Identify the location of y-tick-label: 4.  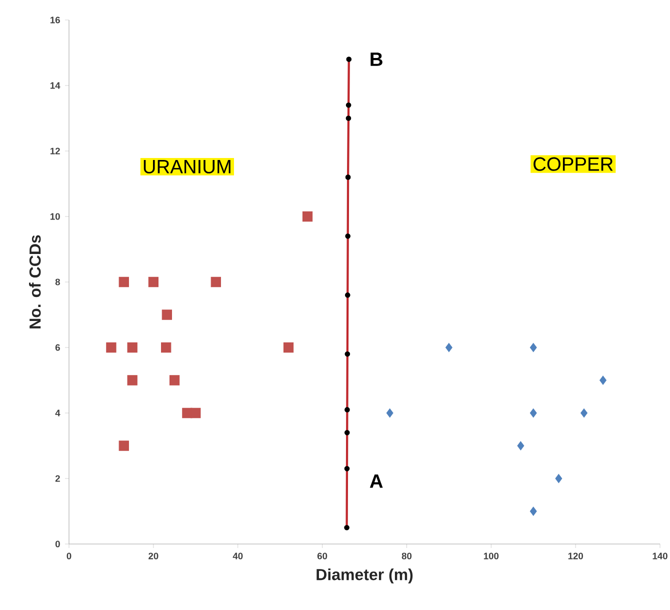
(57, 413).